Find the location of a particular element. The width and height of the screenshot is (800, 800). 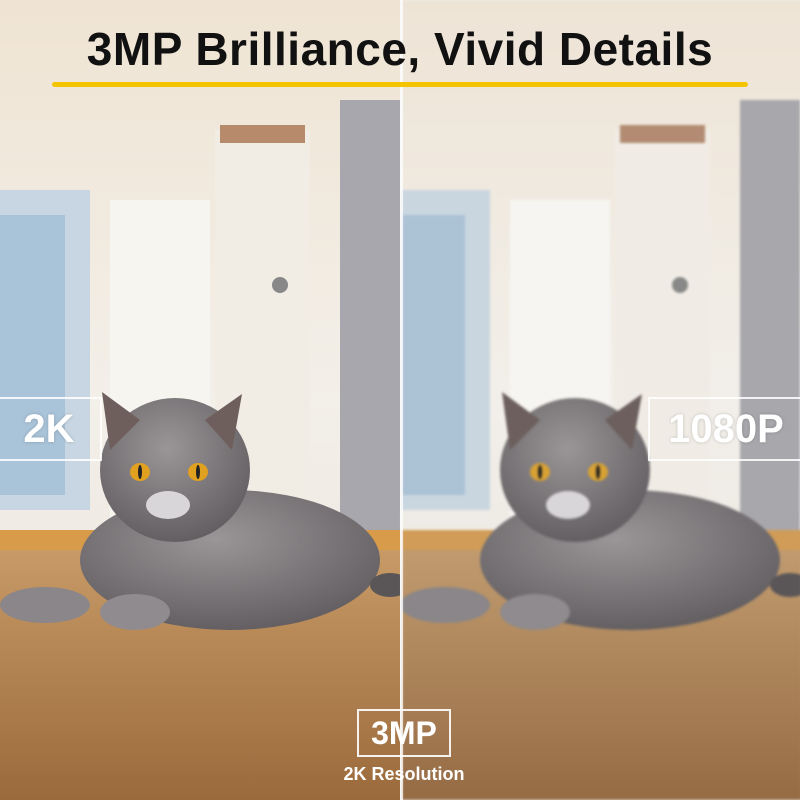

label-1080p: 1080P is located at coordinates (724, 429).